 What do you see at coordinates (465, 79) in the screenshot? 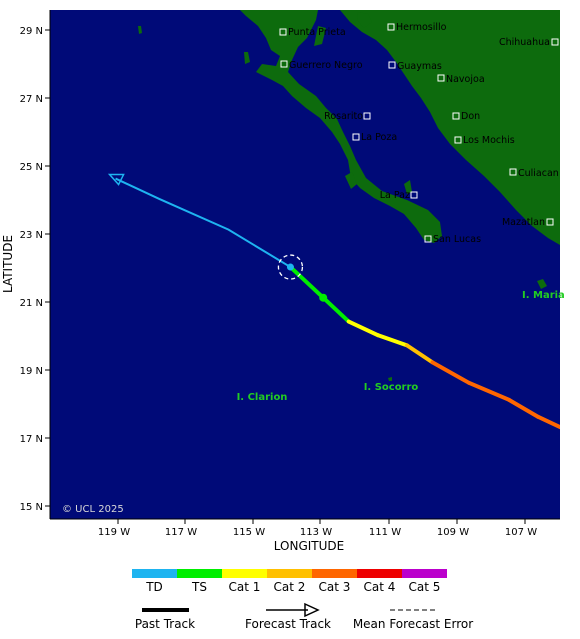
I see `city-label: Navojoa` at bounding box center [465, 79].